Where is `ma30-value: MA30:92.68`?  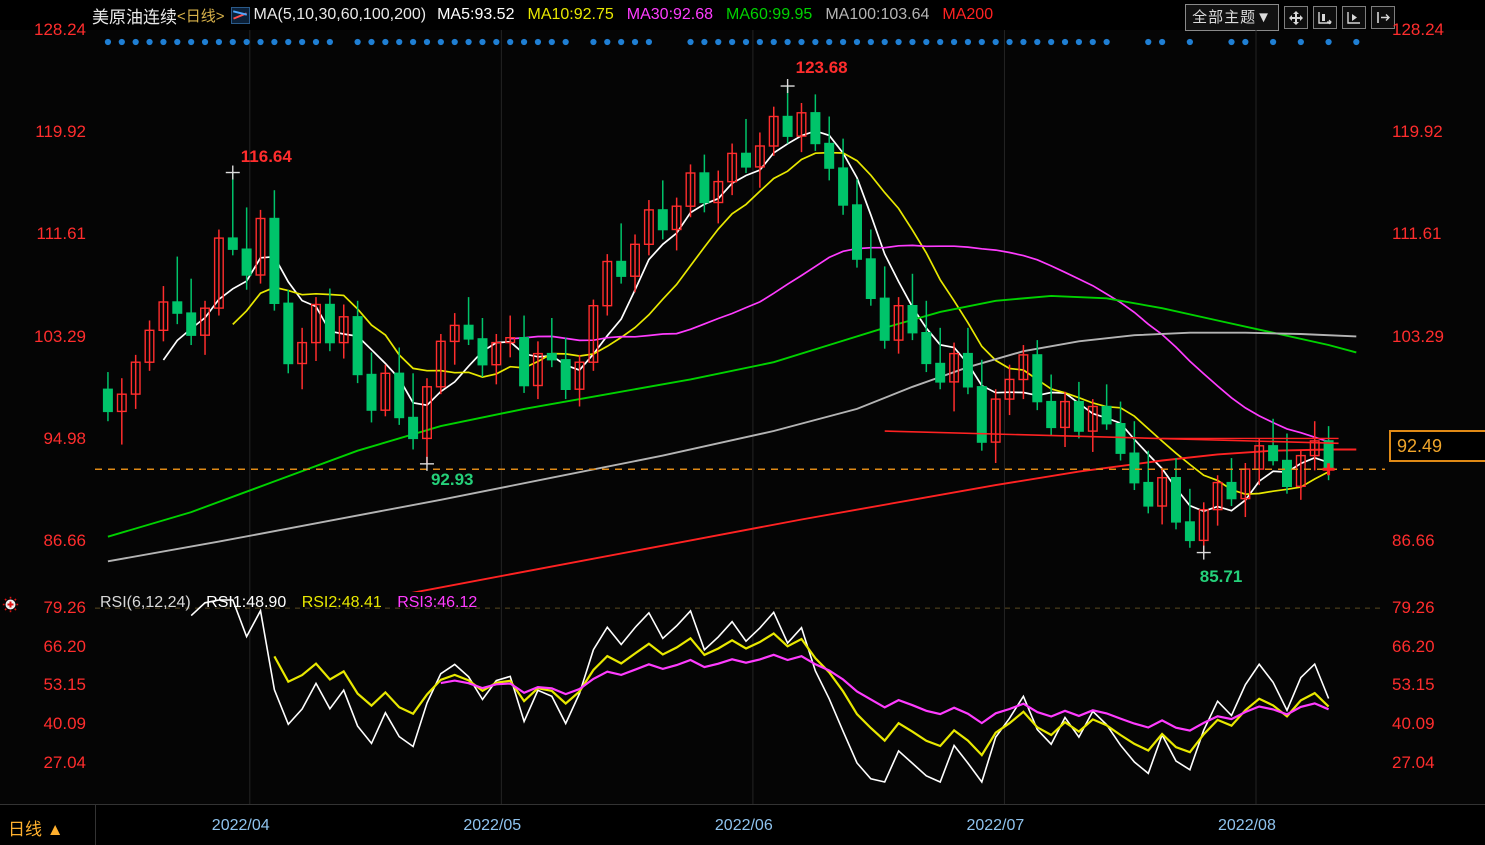 ma30-value: MA30:92.68 is located at coordinates (670, 14).